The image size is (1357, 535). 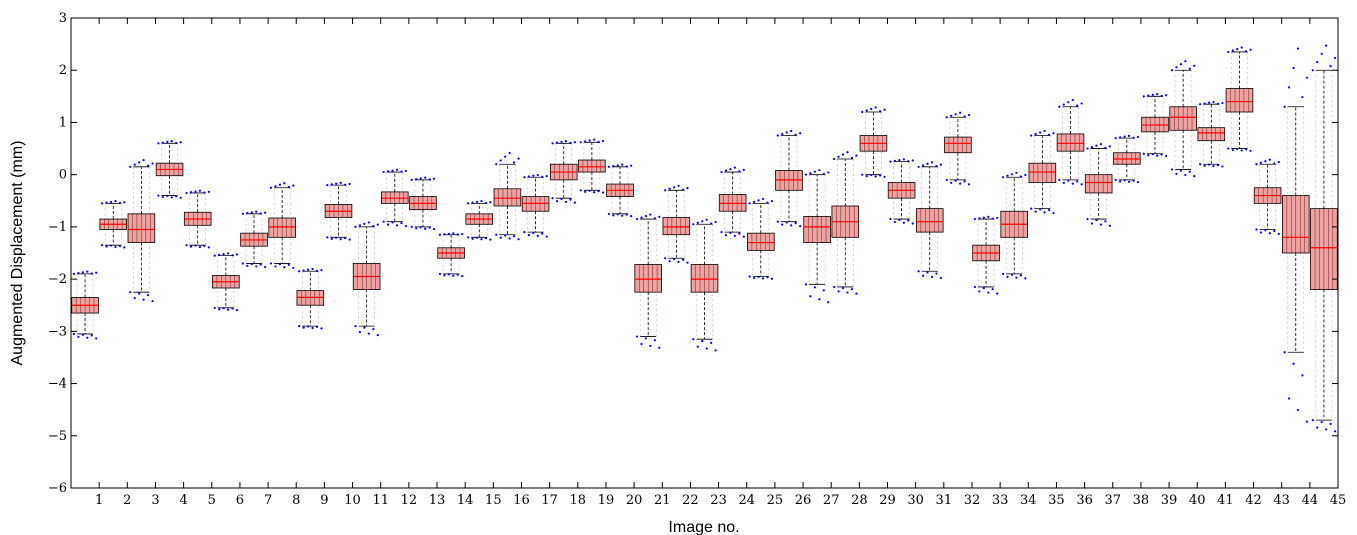 I want to click on x-tick-label: 11, so click(x=380, y=500).